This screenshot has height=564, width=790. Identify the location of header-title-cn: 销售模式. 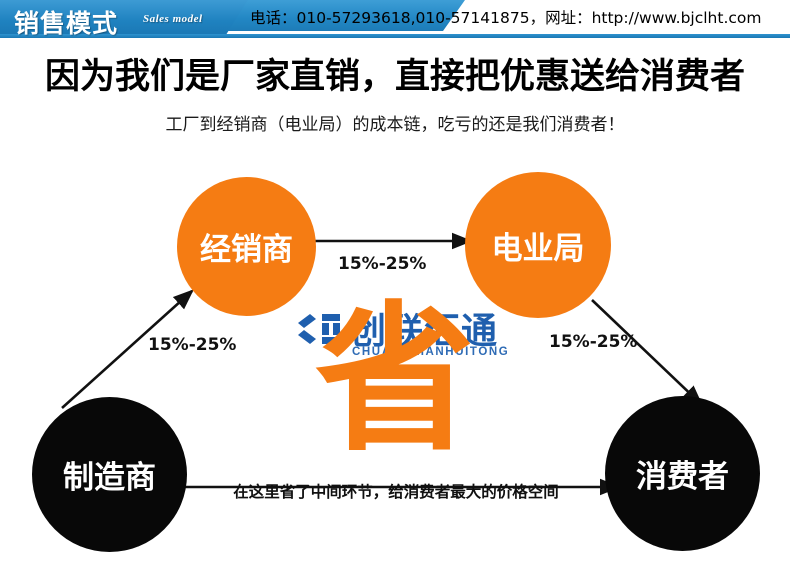
(66, 23).